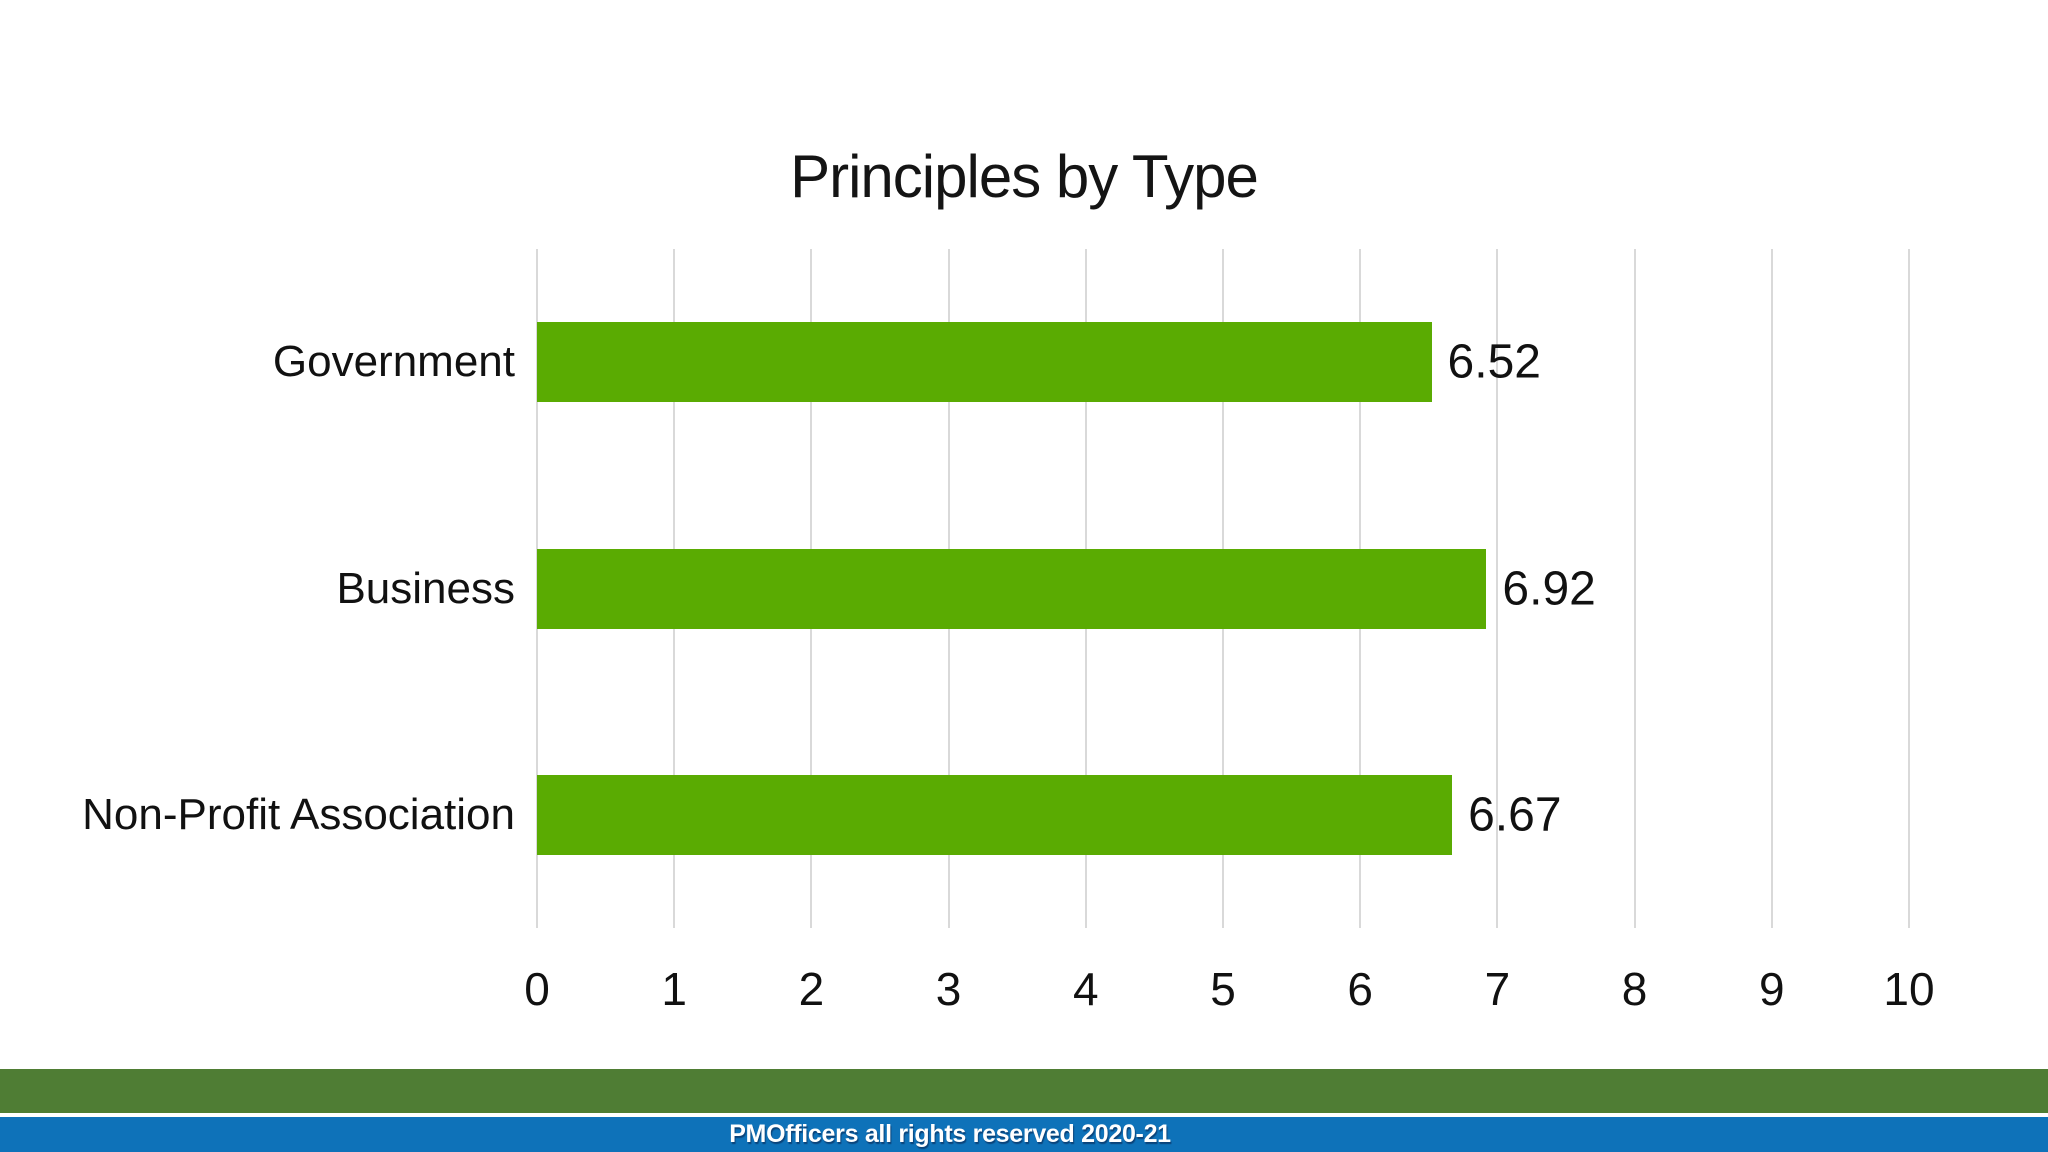  I want to click on bar-non-profit-association, so click(995, 814).